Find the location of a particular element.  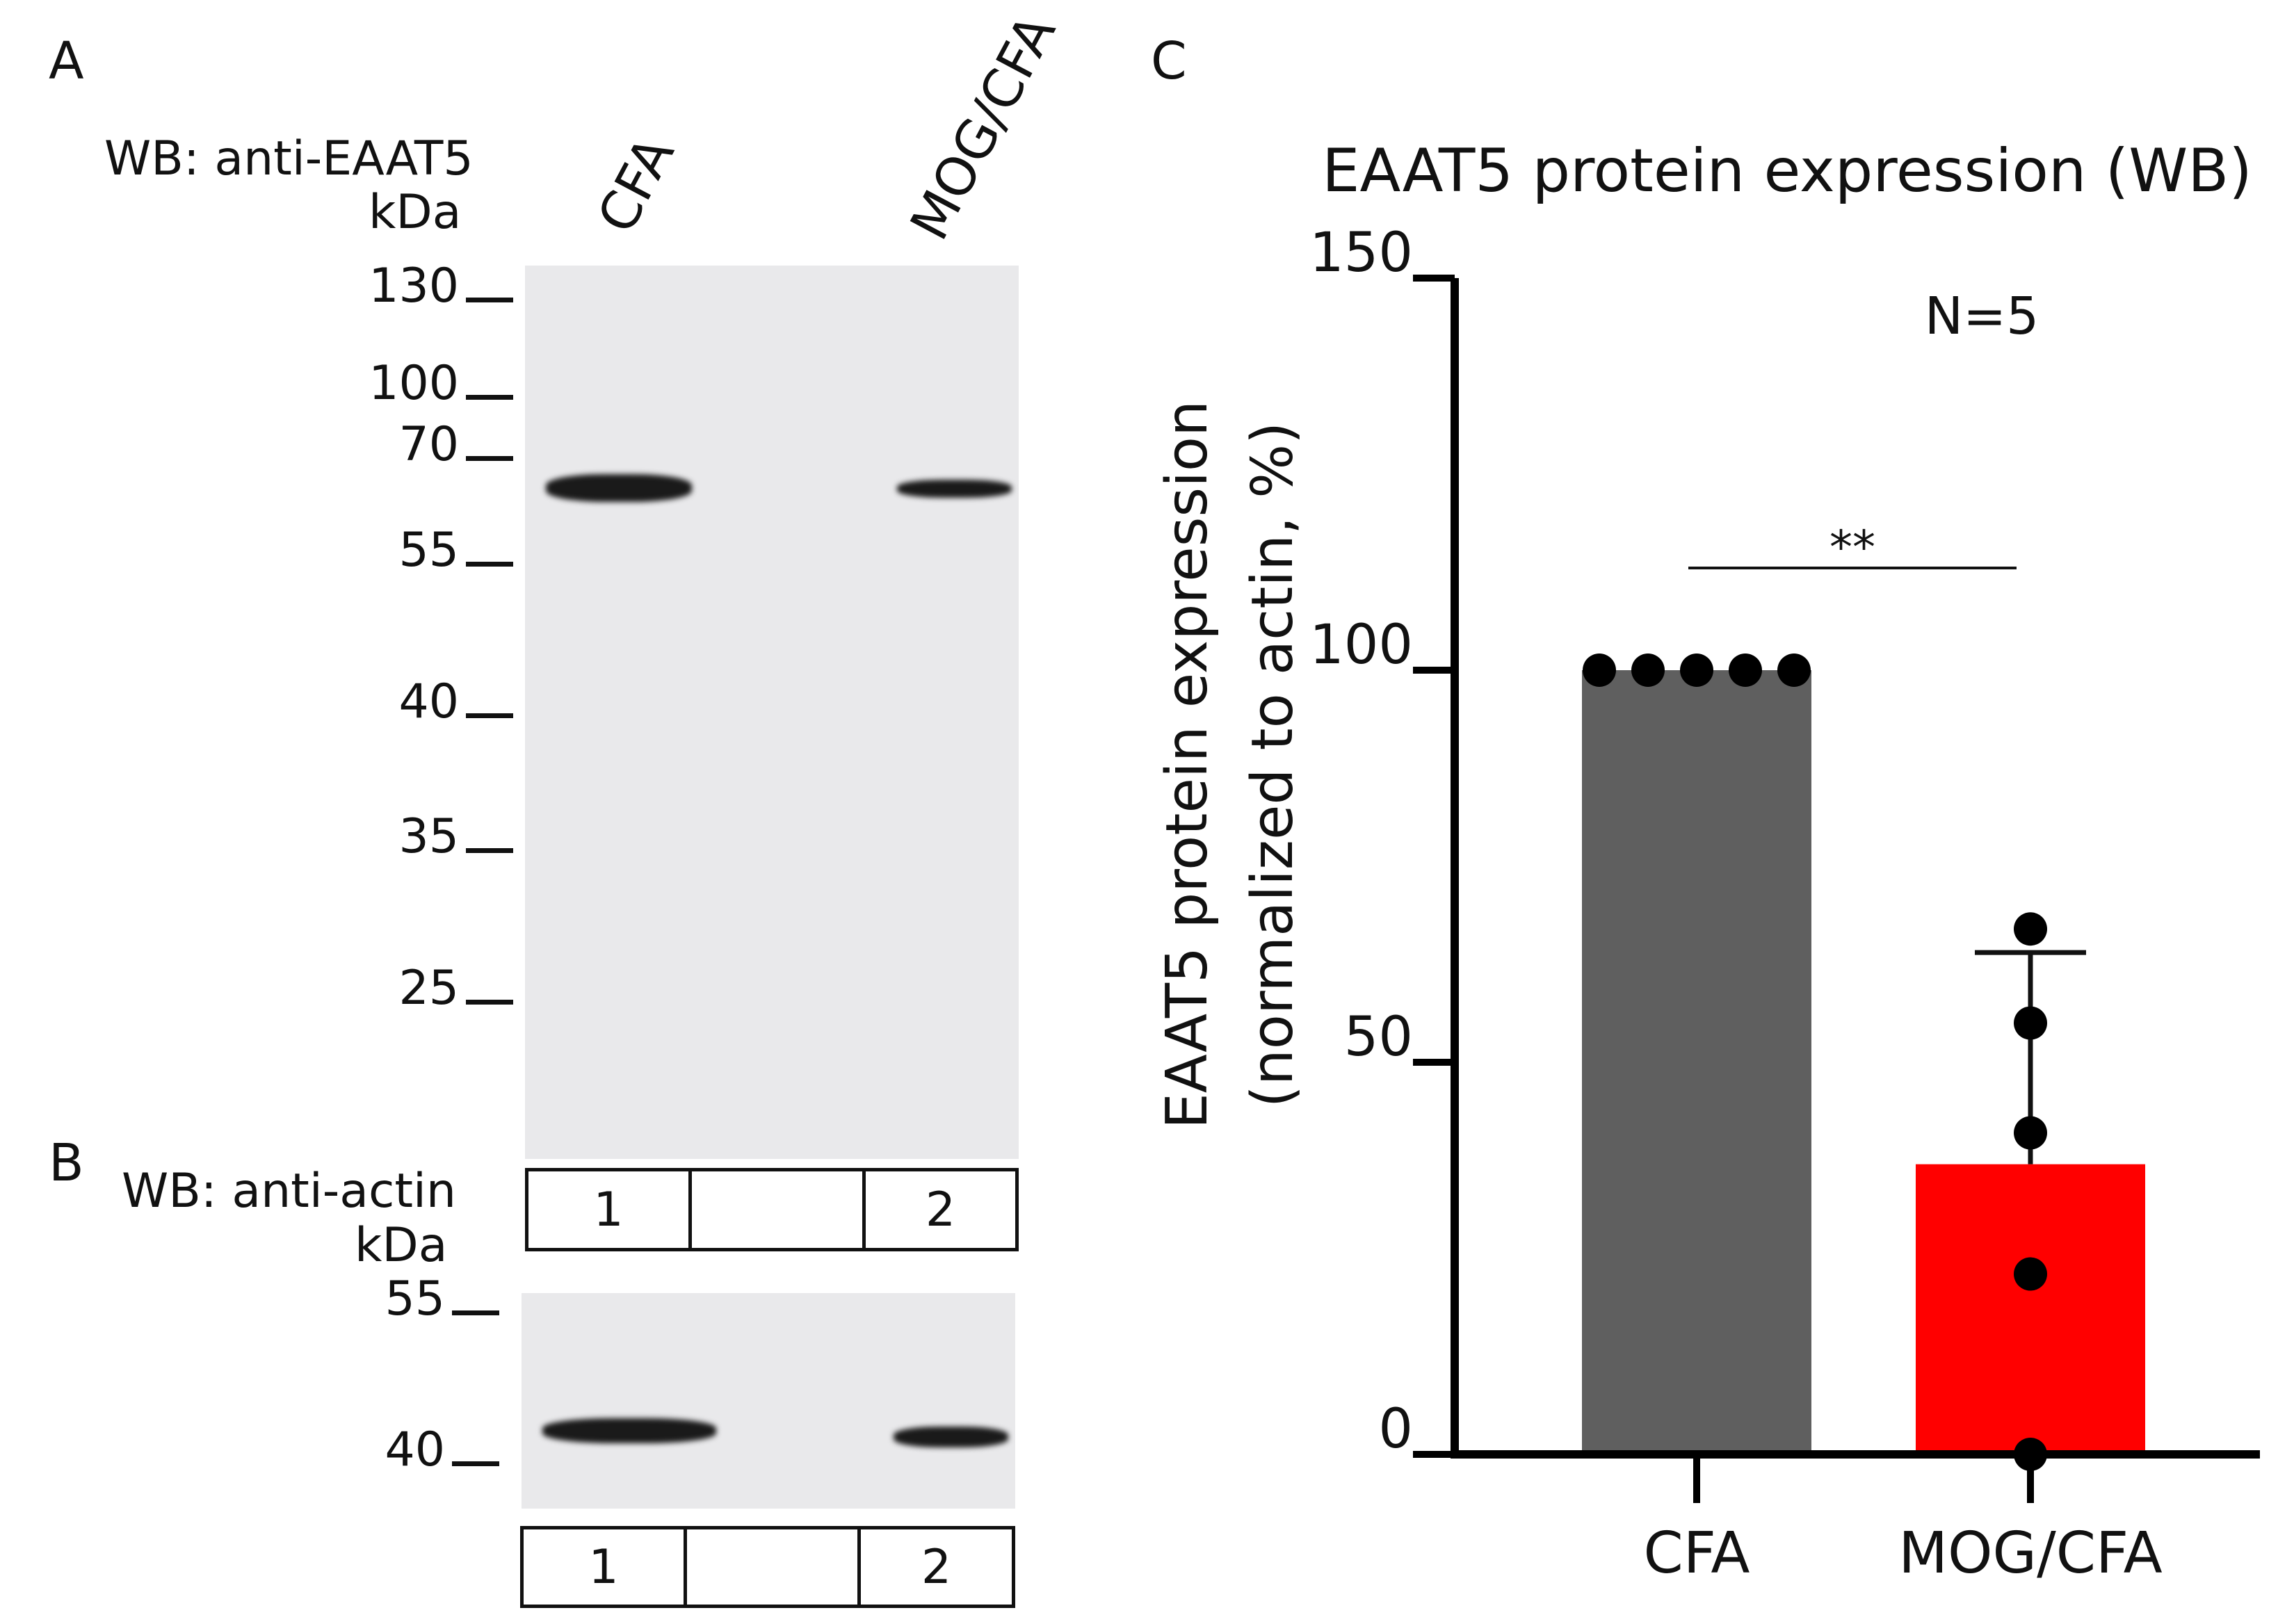

eaat5-band-mog-cfa is located at coordinates (954, 489).